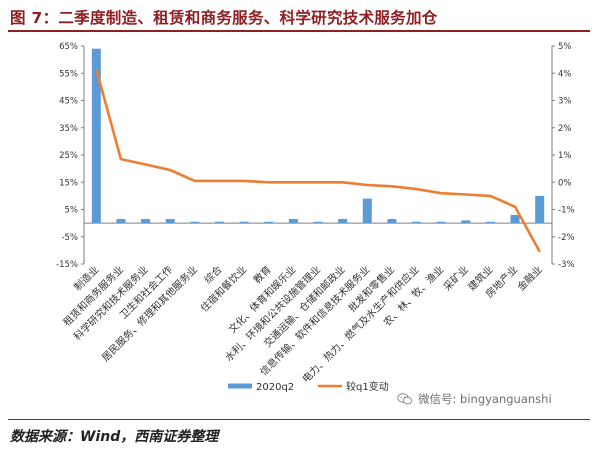 The image size is (600, 450). Describe the element at coordinates (72, 211) in the screenshot. I see `left-tick-label: 5%` at that location.